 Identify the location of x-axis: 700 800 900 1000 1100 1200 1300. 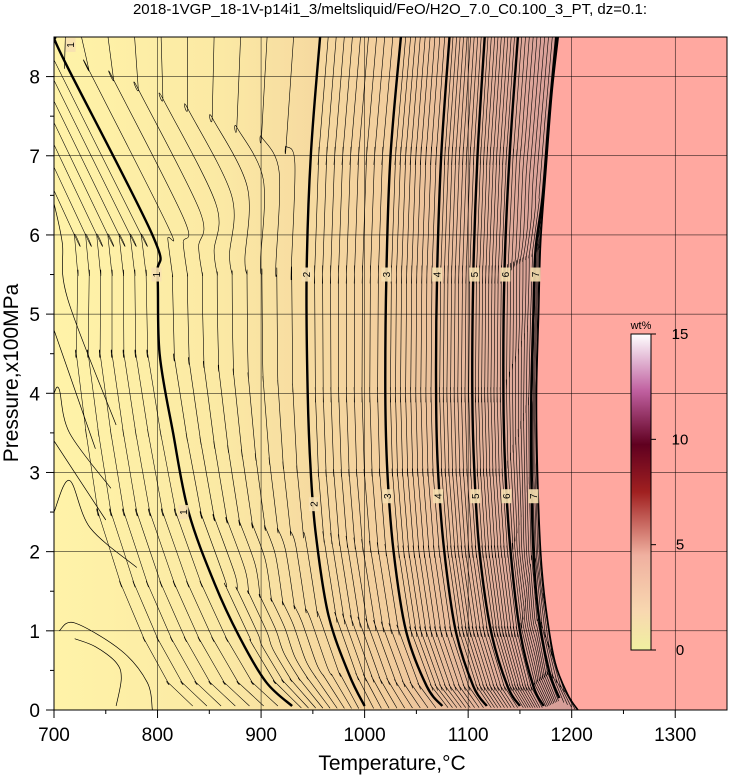
(367, 728).